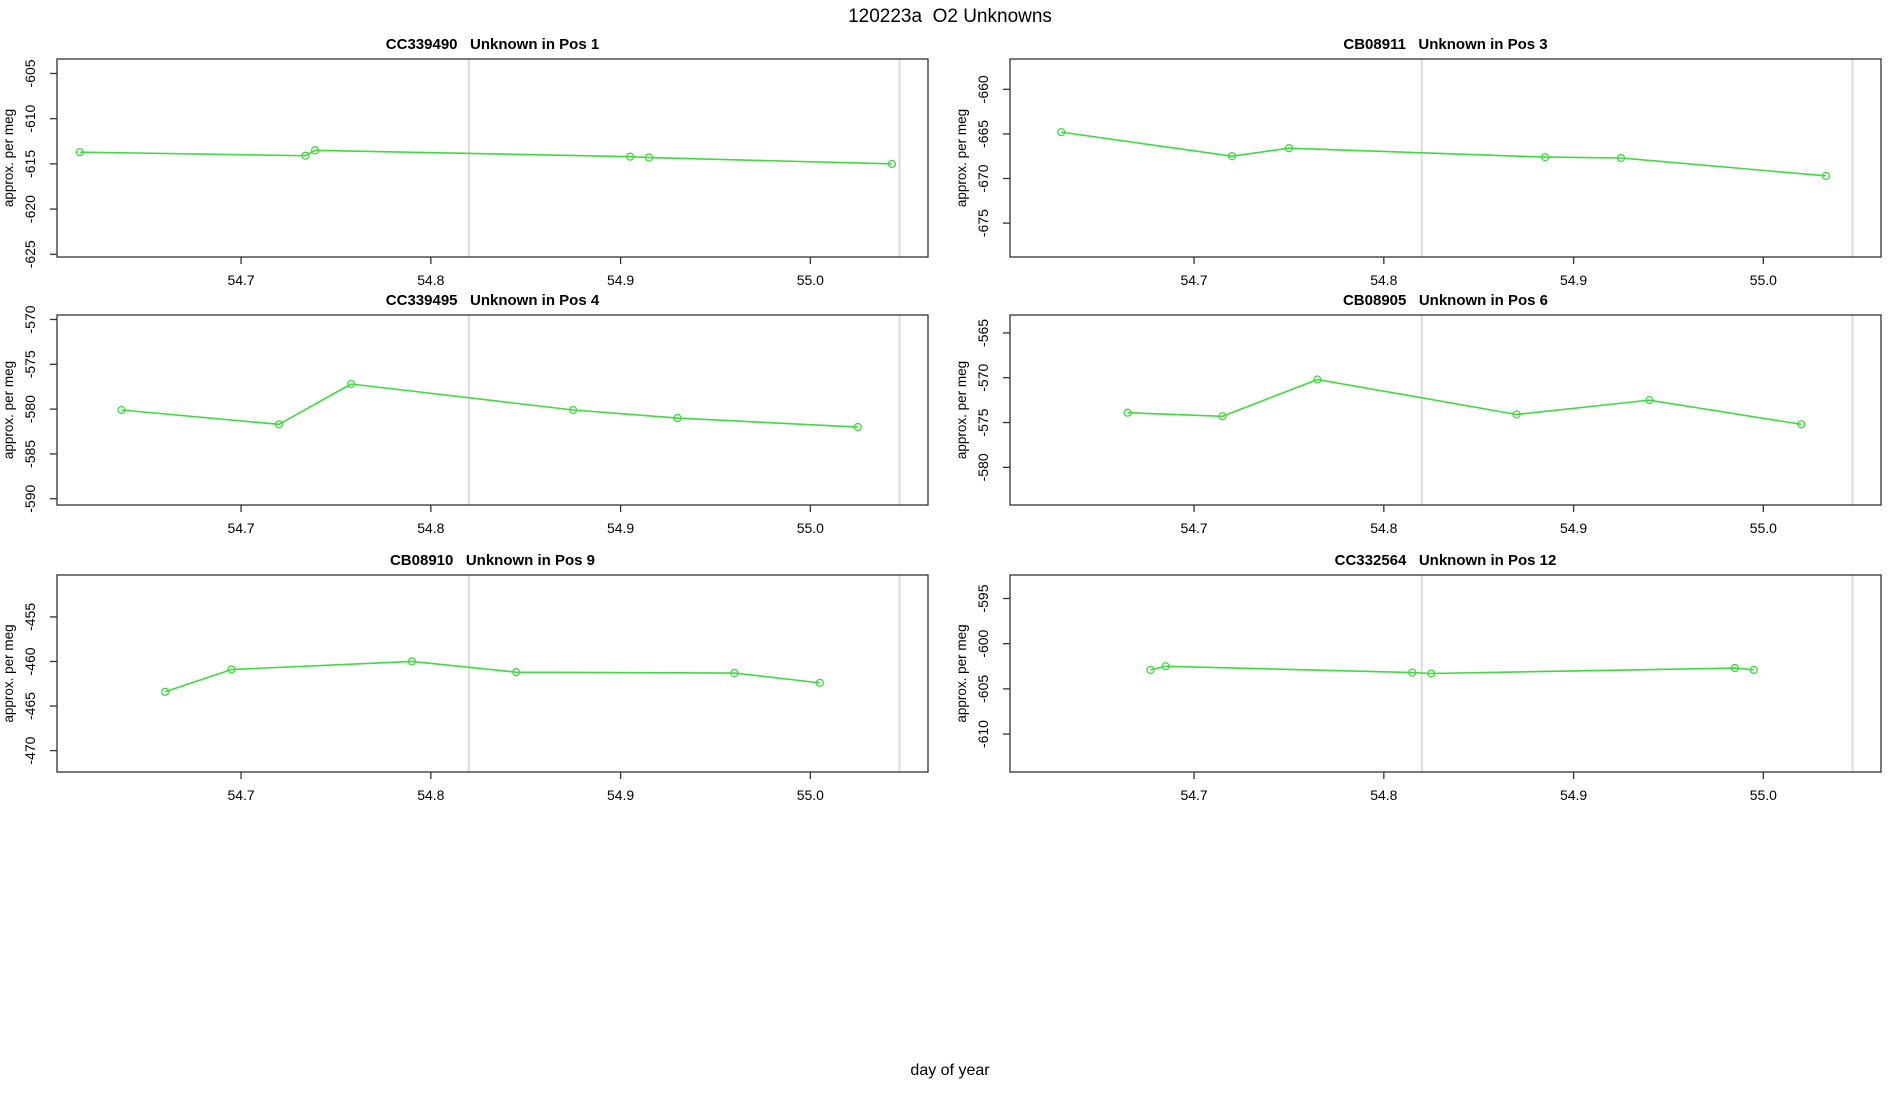 The image size is (1900, 1100). I want to click on panel-title: CB08911 Unknown in Pos 3, so click(1445, 44).